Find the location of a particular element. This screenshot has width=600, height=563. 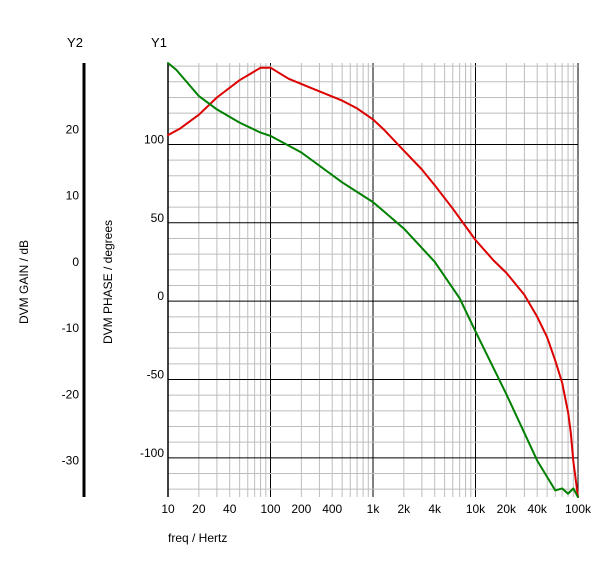

y1-axis-header: Y1 is located at coordinates (159, 42).